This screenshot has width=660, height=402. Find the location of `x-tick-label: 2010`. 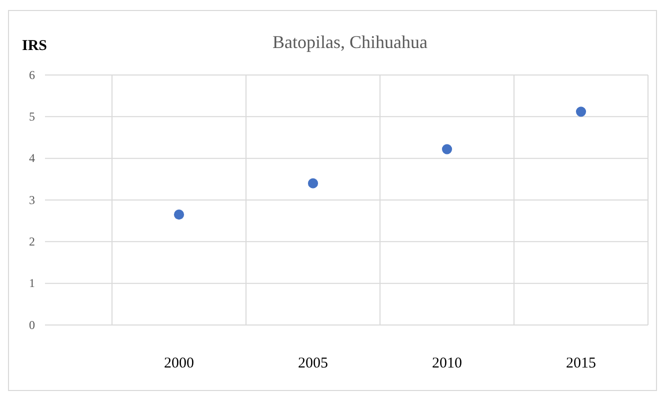

x-tick-label: 2010 is located at coordinates (447, 364).